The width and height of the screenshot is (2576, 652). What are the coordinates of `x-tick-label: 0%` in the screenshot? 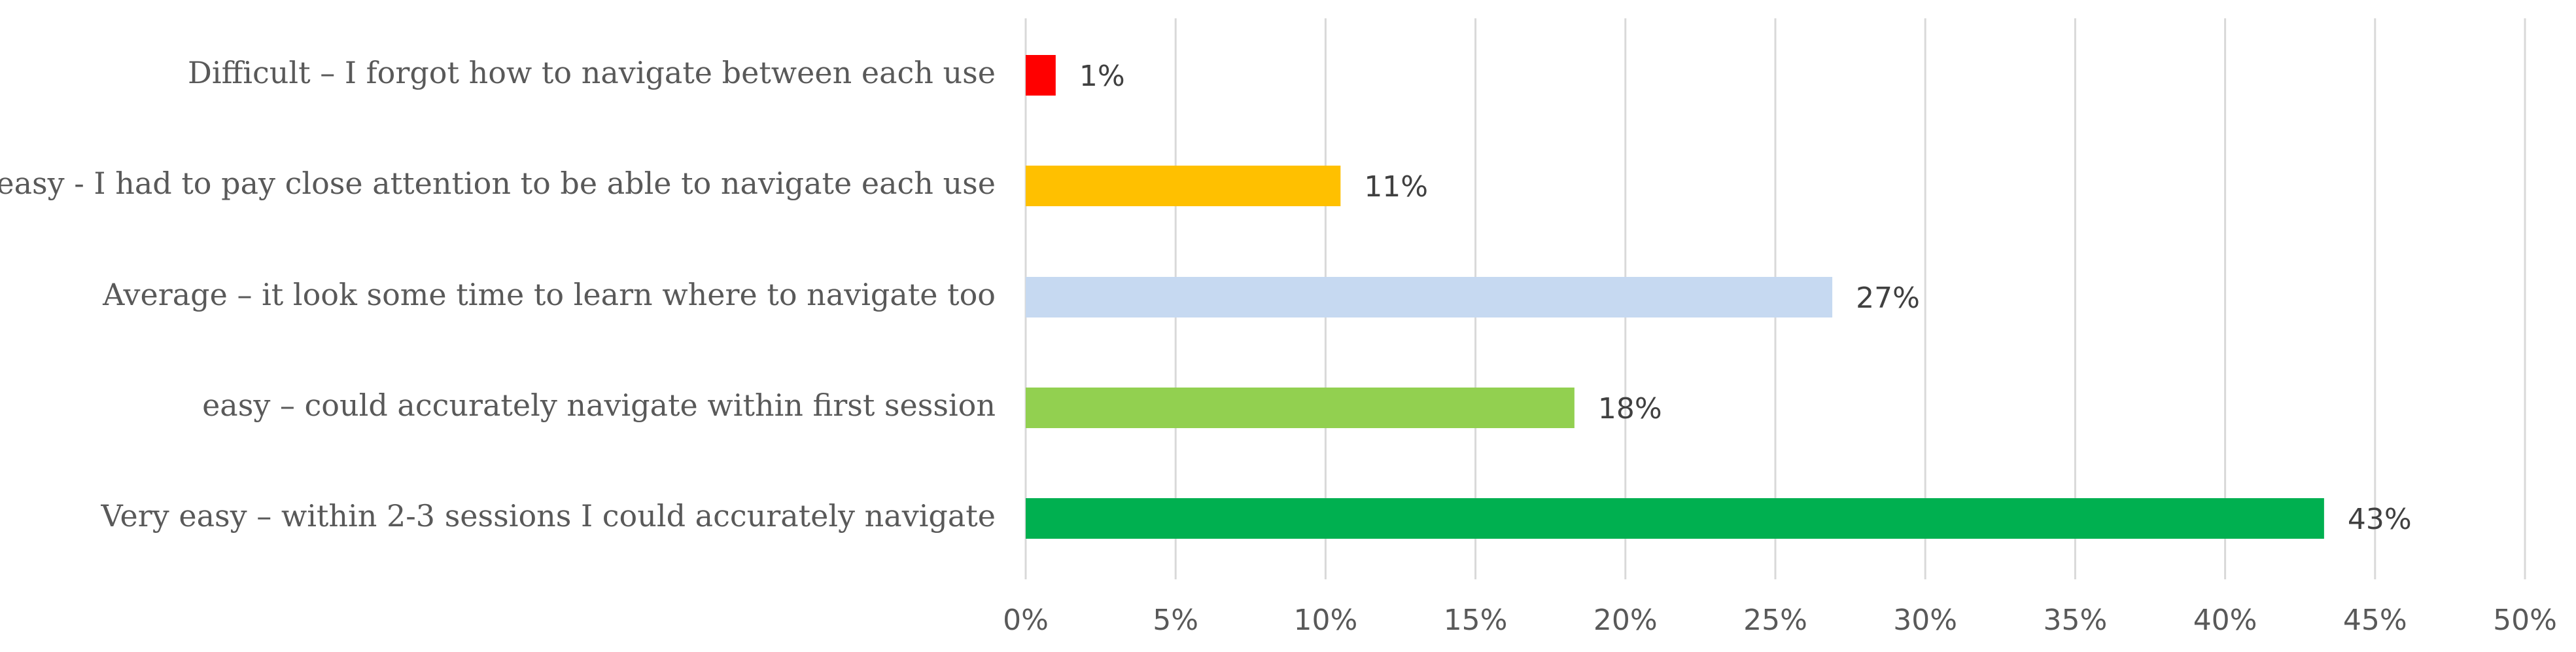 It's located at (1026, 621).